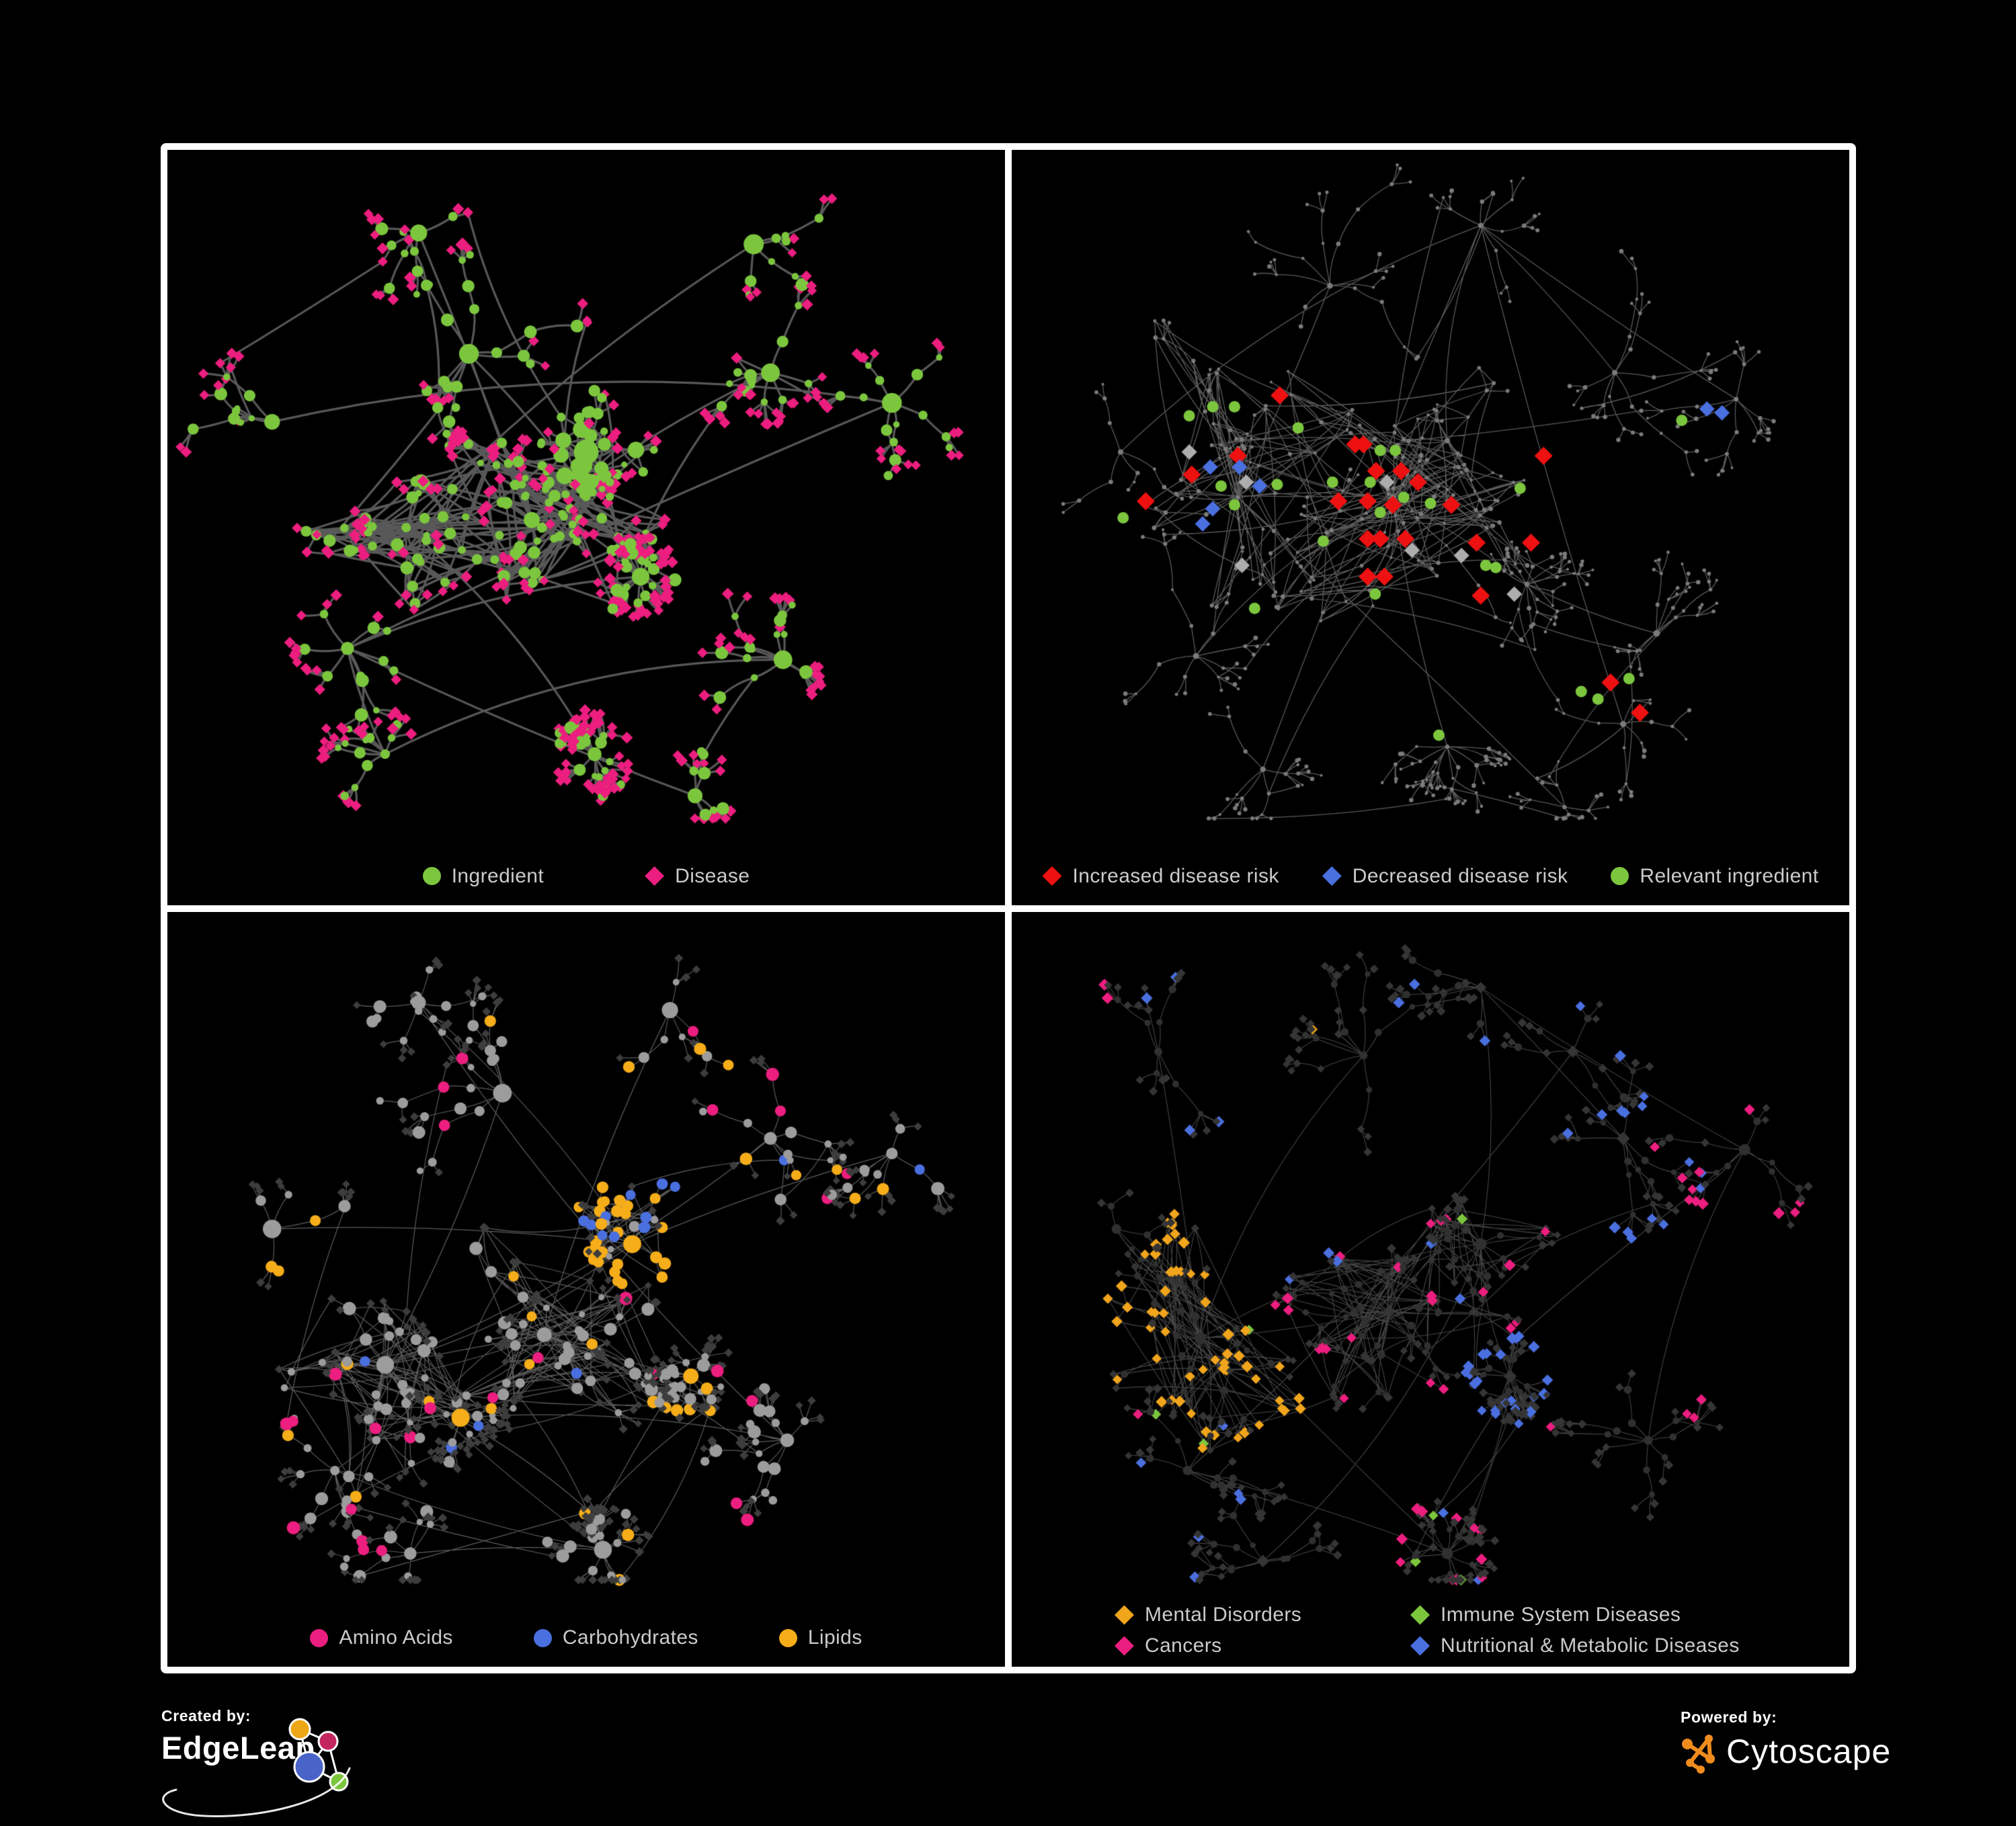 This screenshot has width=2016, height=1826. Describe the element at coordinates (834, 1637) in the screenshot. I see `legend-label: Lipids` at that location.